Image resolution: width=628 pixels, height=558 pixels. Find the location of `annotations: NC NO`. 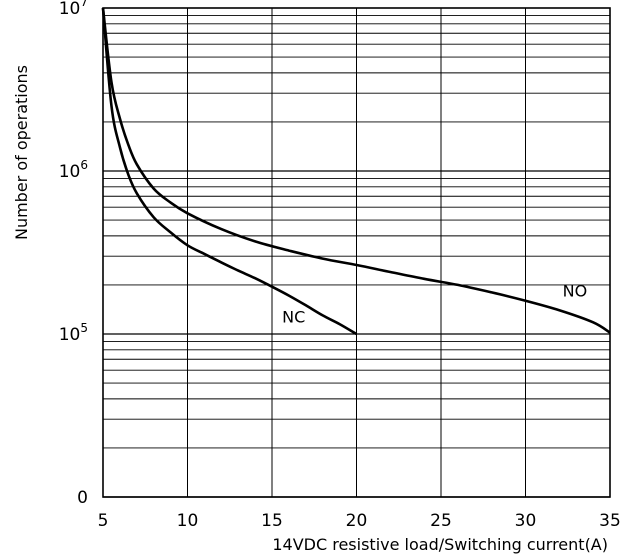

annotations: NC NO is located at coordinates (434, 303).